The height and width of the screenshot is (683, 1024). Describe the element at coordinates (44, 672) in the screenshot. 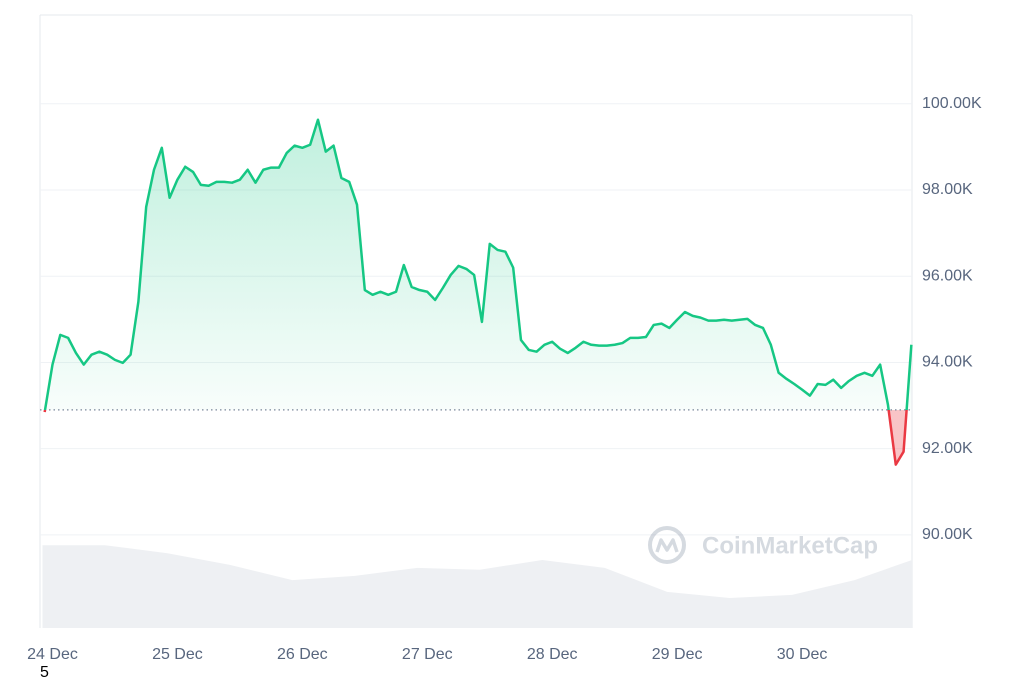

I see `footnote: 5` at that location.